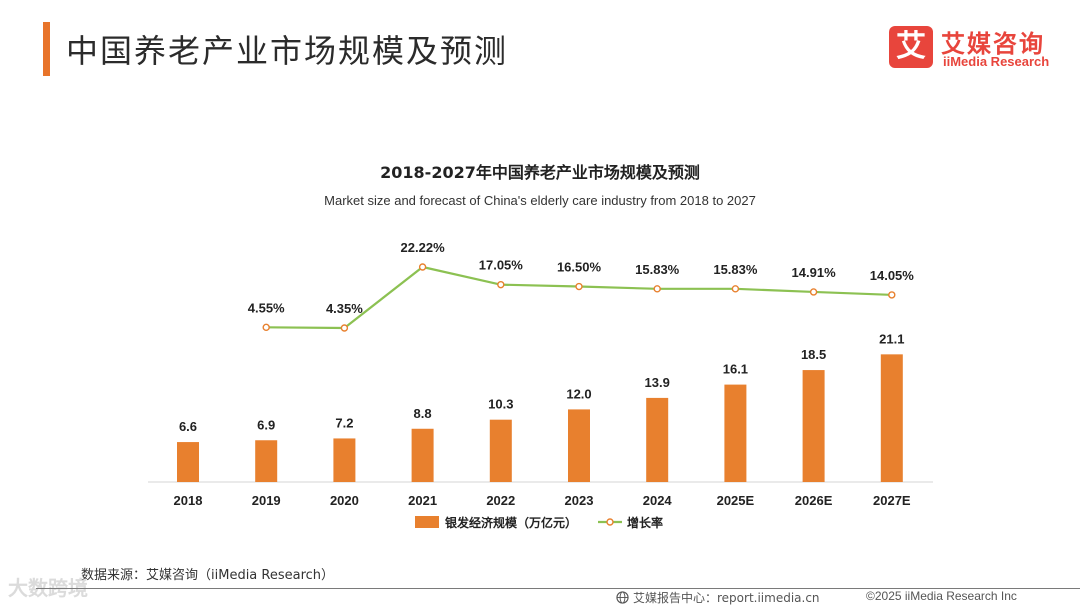 This screenshot has height=607, width=1080. Describe the element at coordinates (422, 267) in the screenshot. I see `growth-point-2021` at that location.